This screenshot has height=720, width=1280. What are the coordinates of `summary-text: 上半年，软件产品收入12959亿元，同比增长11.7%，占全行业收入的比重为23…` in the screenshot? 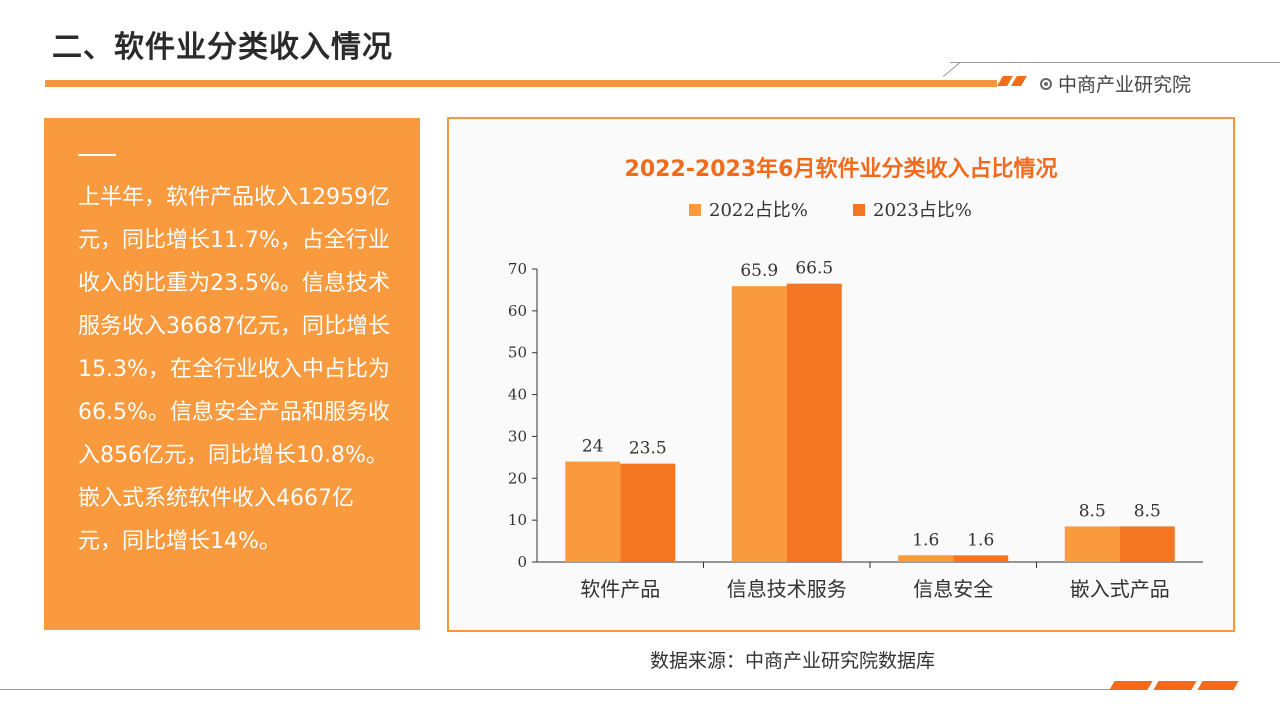 It's located at (234, 369).